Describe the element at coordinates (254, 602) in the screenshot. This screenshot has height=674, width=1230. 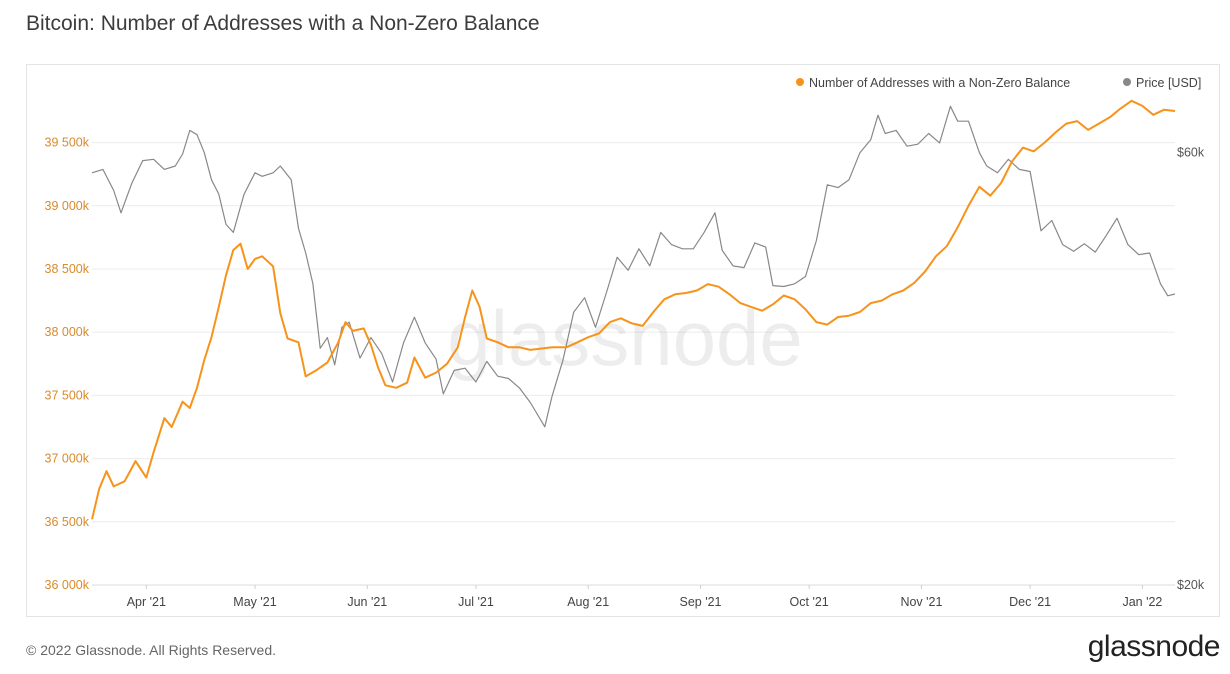
I see `x-tick-label: May '21` at that location.